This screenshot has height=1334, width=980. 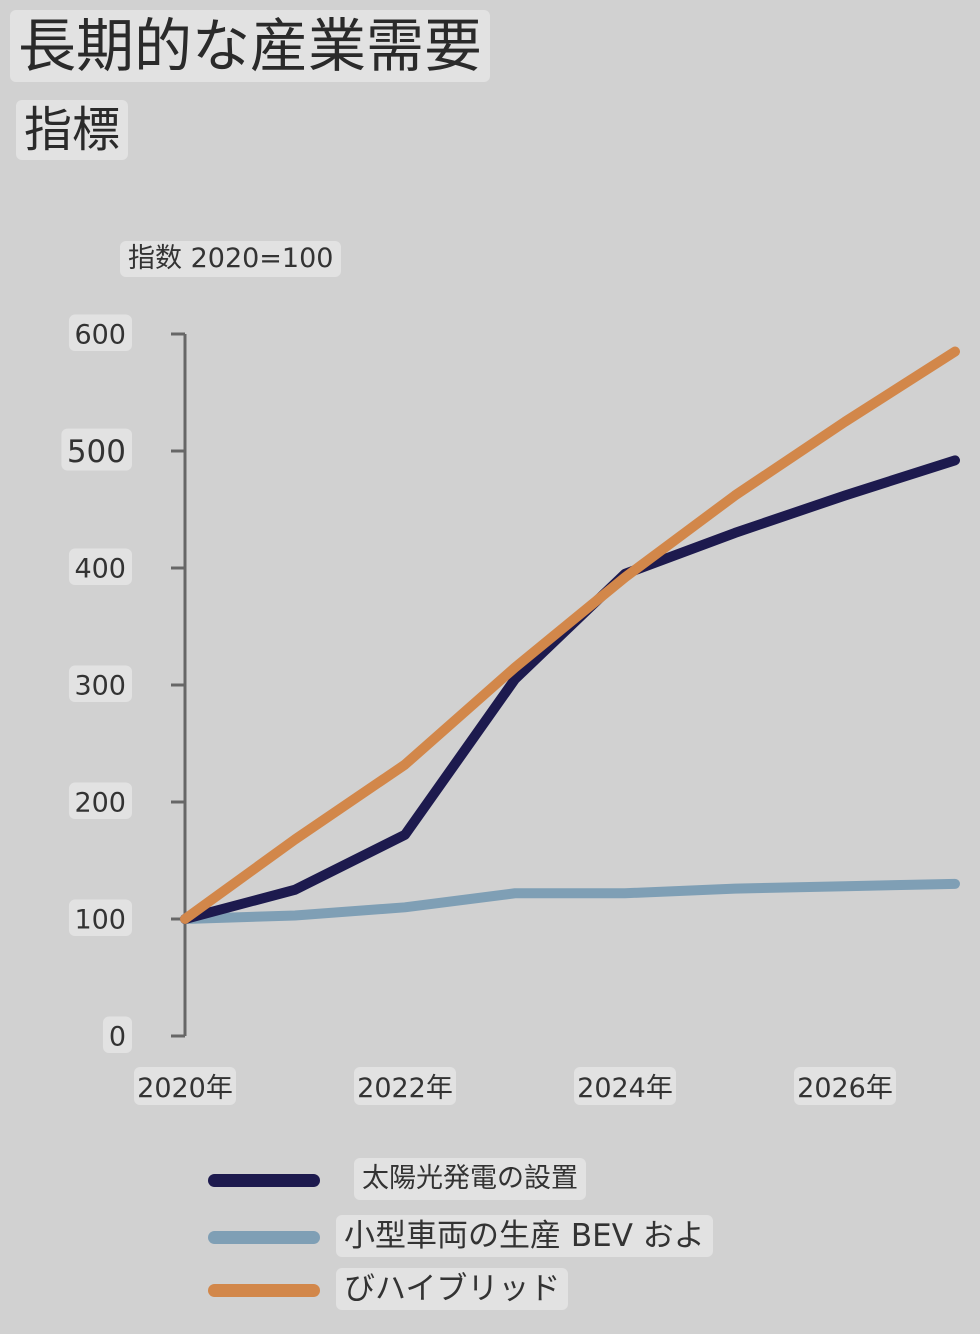 I want to click on y-axis-label: 指数 2020=100, so click(x=231, y=259).